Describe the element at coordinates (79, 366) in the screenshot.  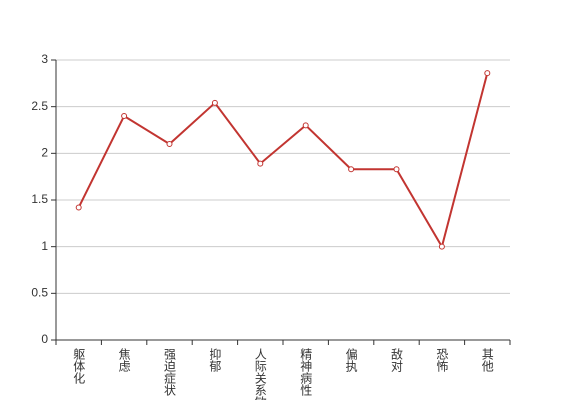
I see `x-tick-label: 躯体化` at that location.